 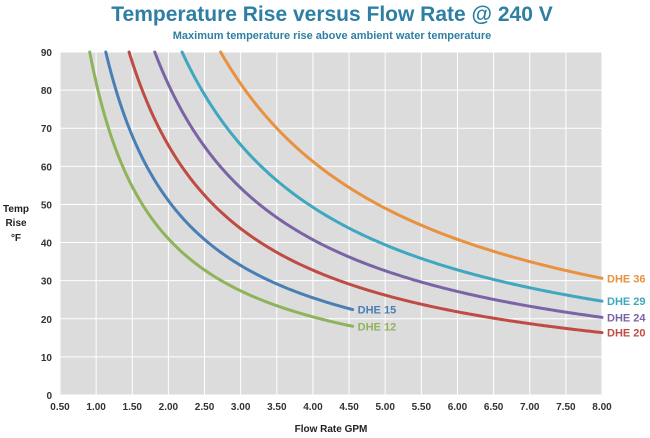 I want to click on y-tick-label: 80, so click(x=47, y=91).